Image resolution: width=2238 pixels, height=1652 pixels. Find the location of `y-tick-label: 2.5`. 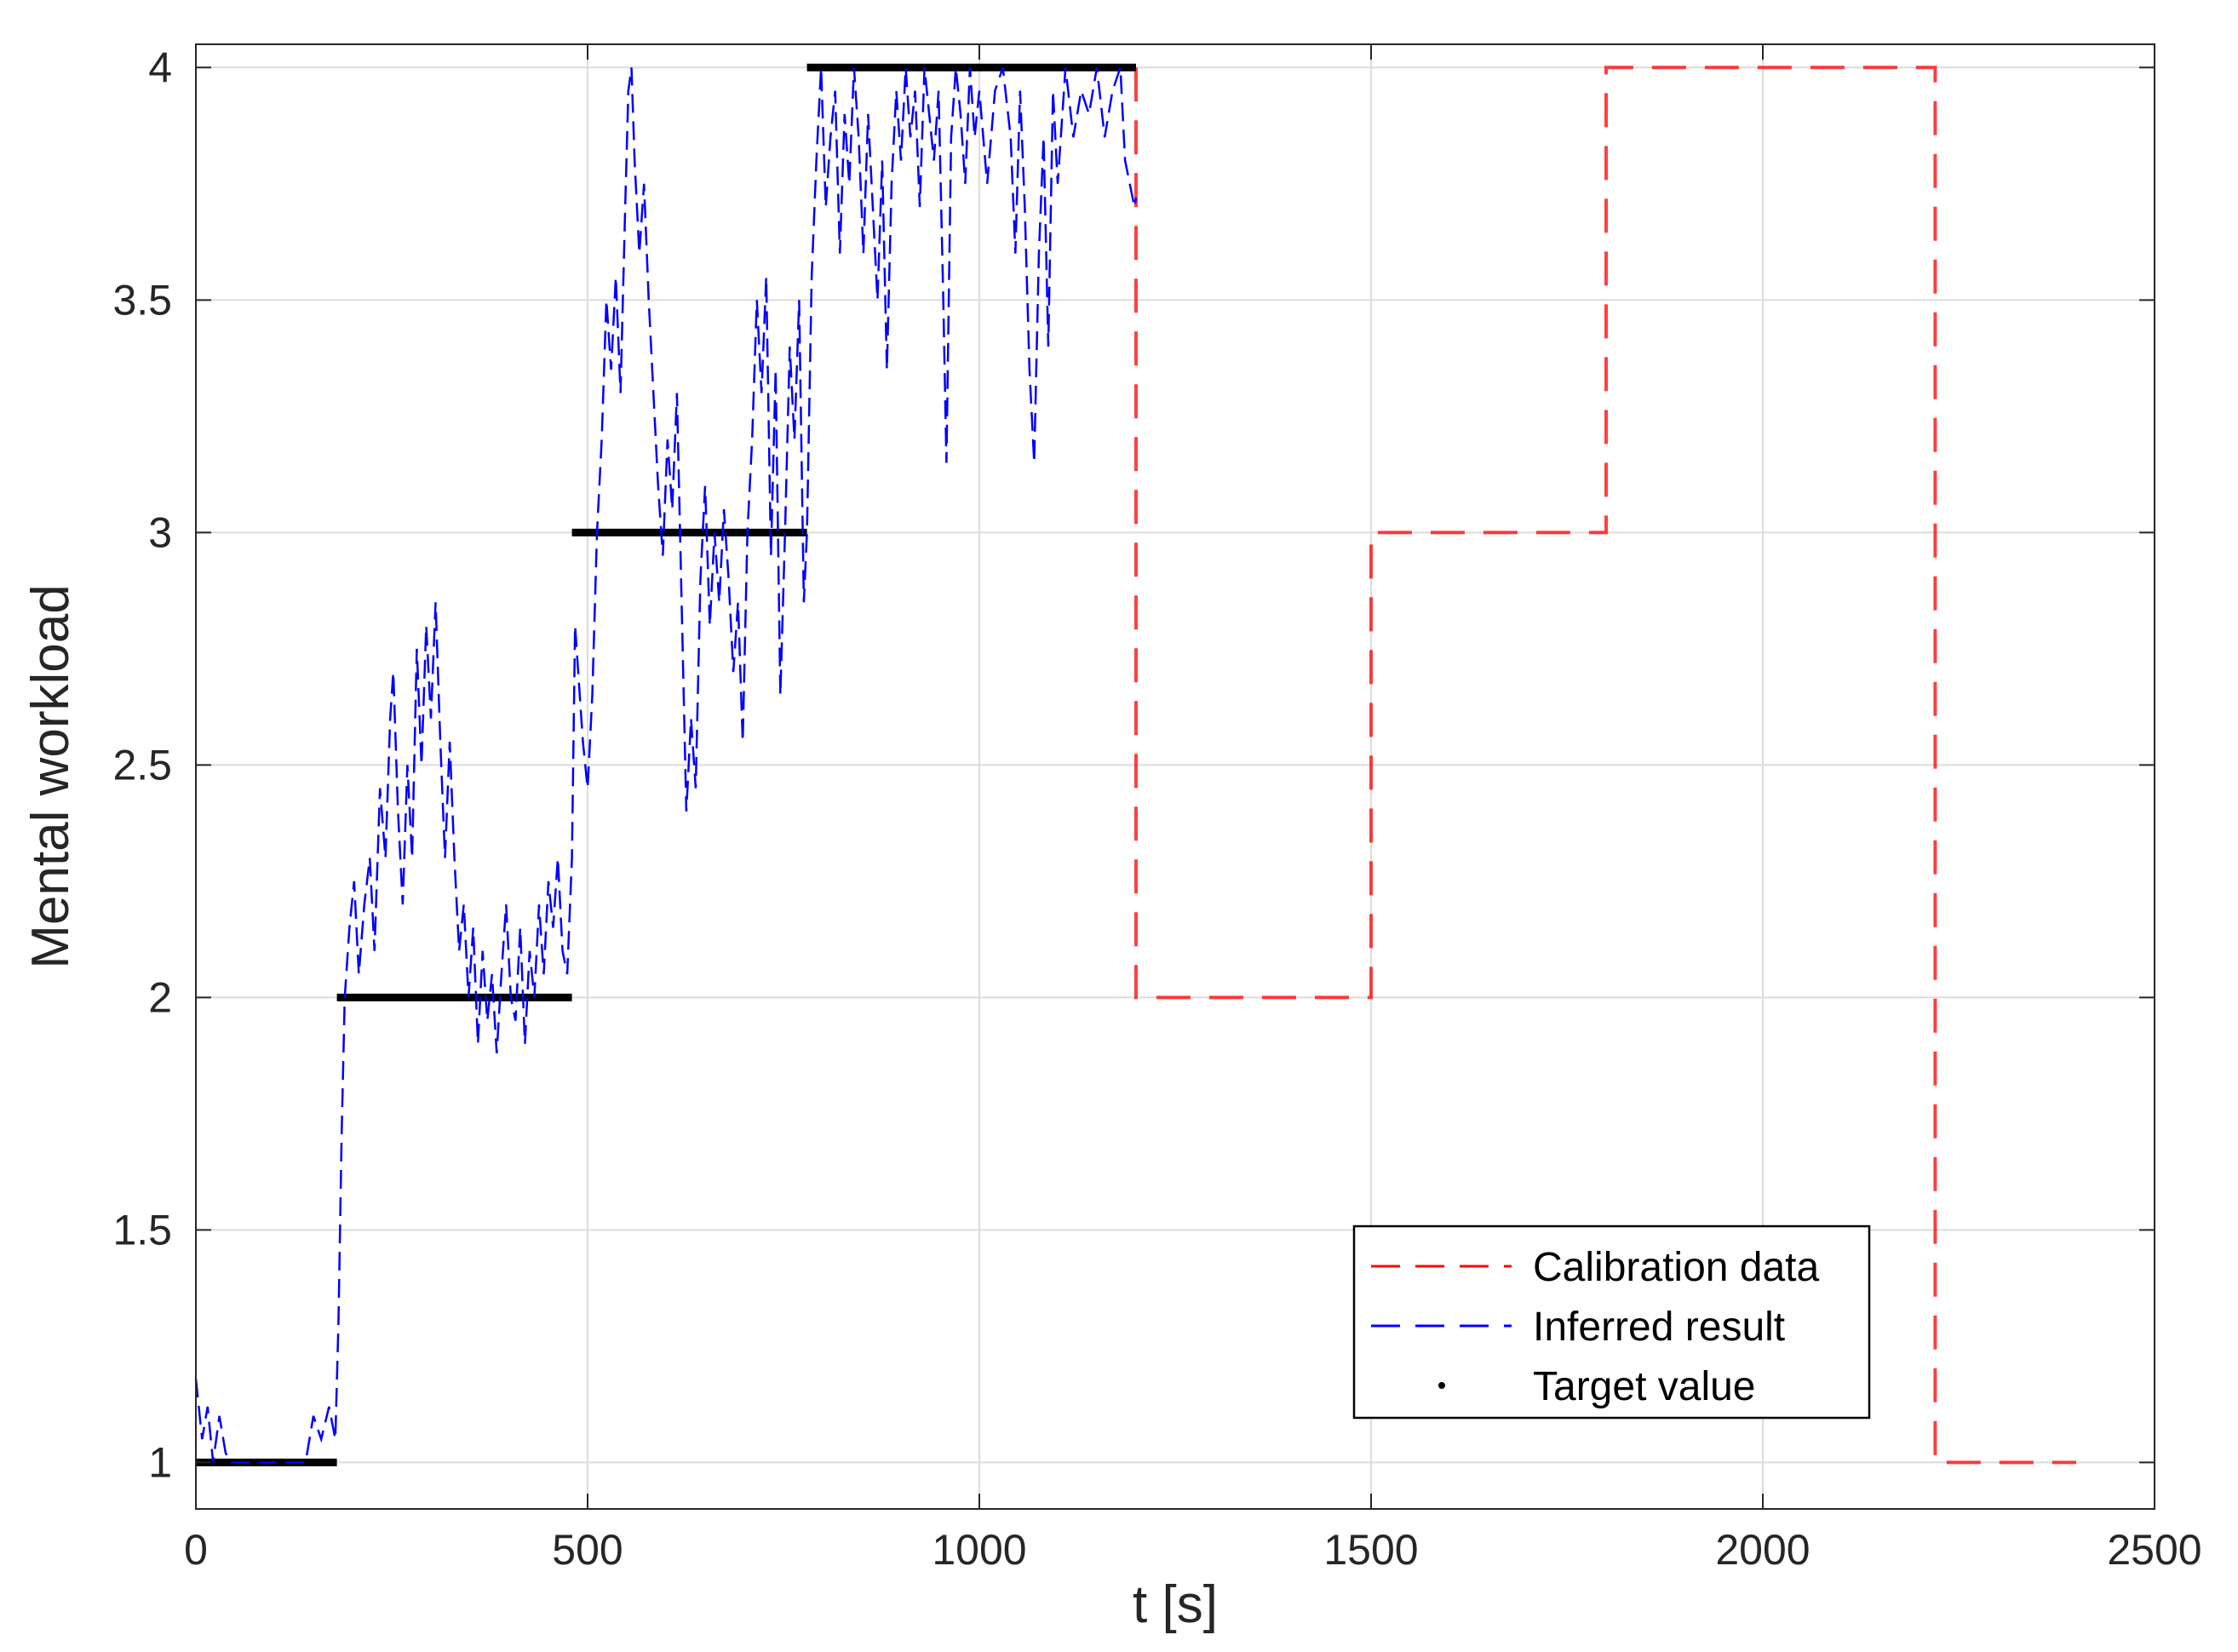

y-tick-label: 2.5 is located at coordinates (142, 765).